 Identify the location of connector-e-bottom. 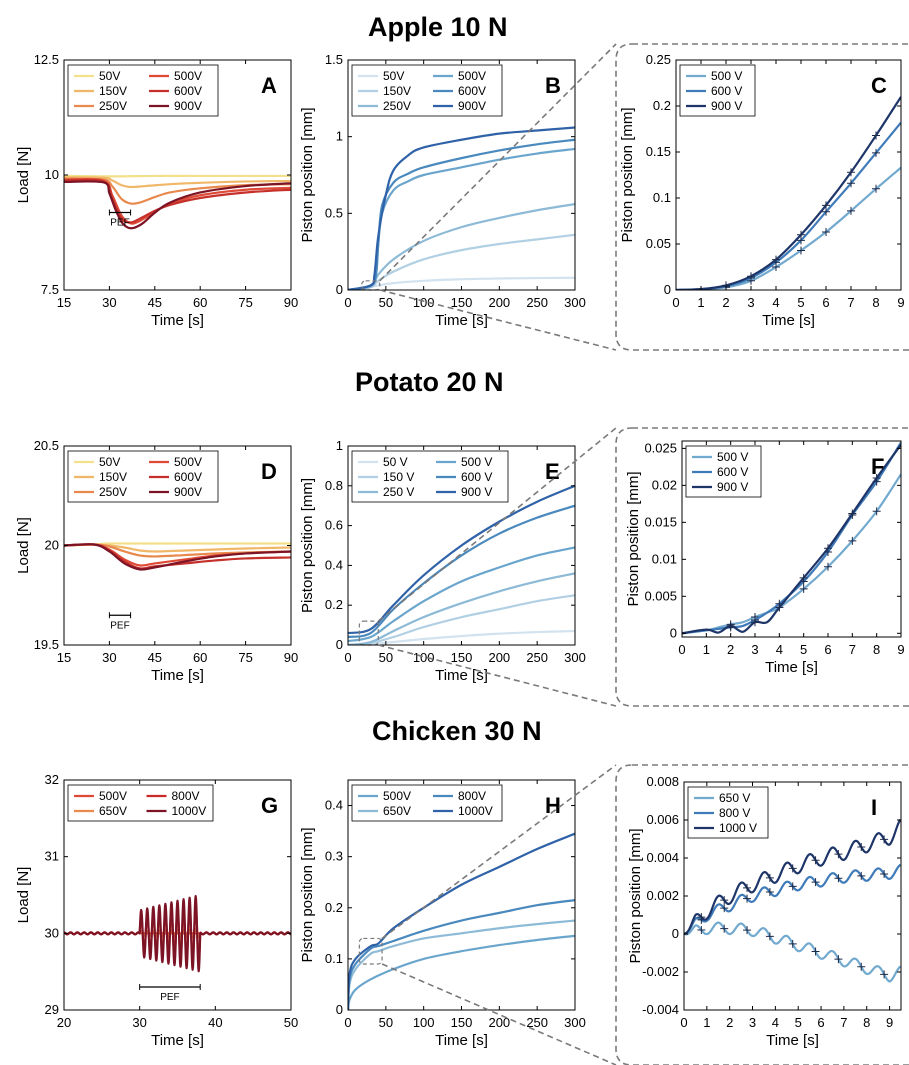
(497, 675).